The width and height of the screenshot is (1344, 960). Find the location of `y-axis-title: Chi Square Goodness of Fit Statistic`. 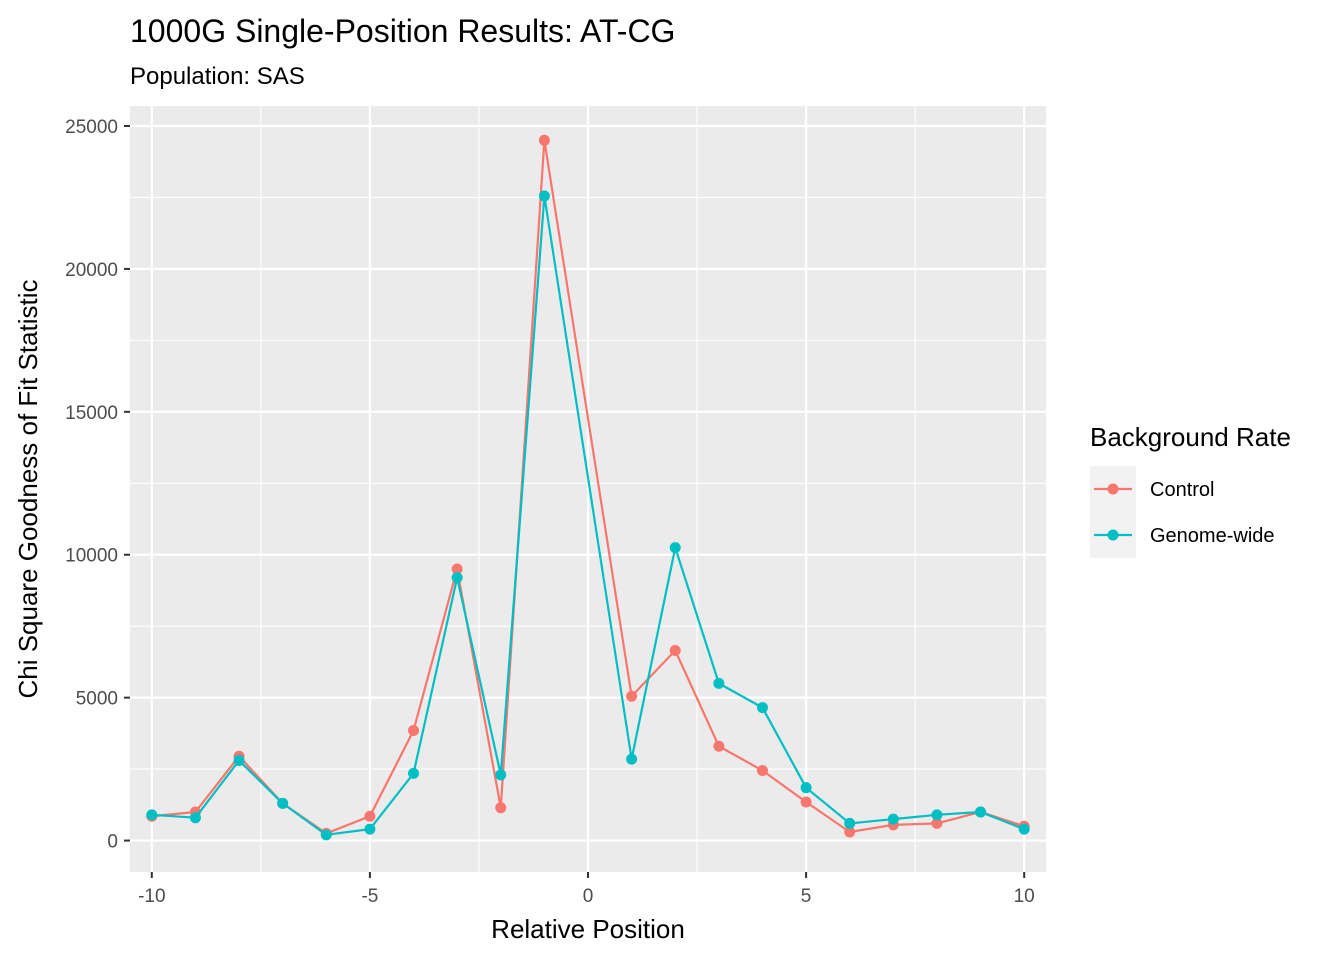

y-axis-title: Chi Square Goodness of Fit Statistic is located at coordinates (28, 488).